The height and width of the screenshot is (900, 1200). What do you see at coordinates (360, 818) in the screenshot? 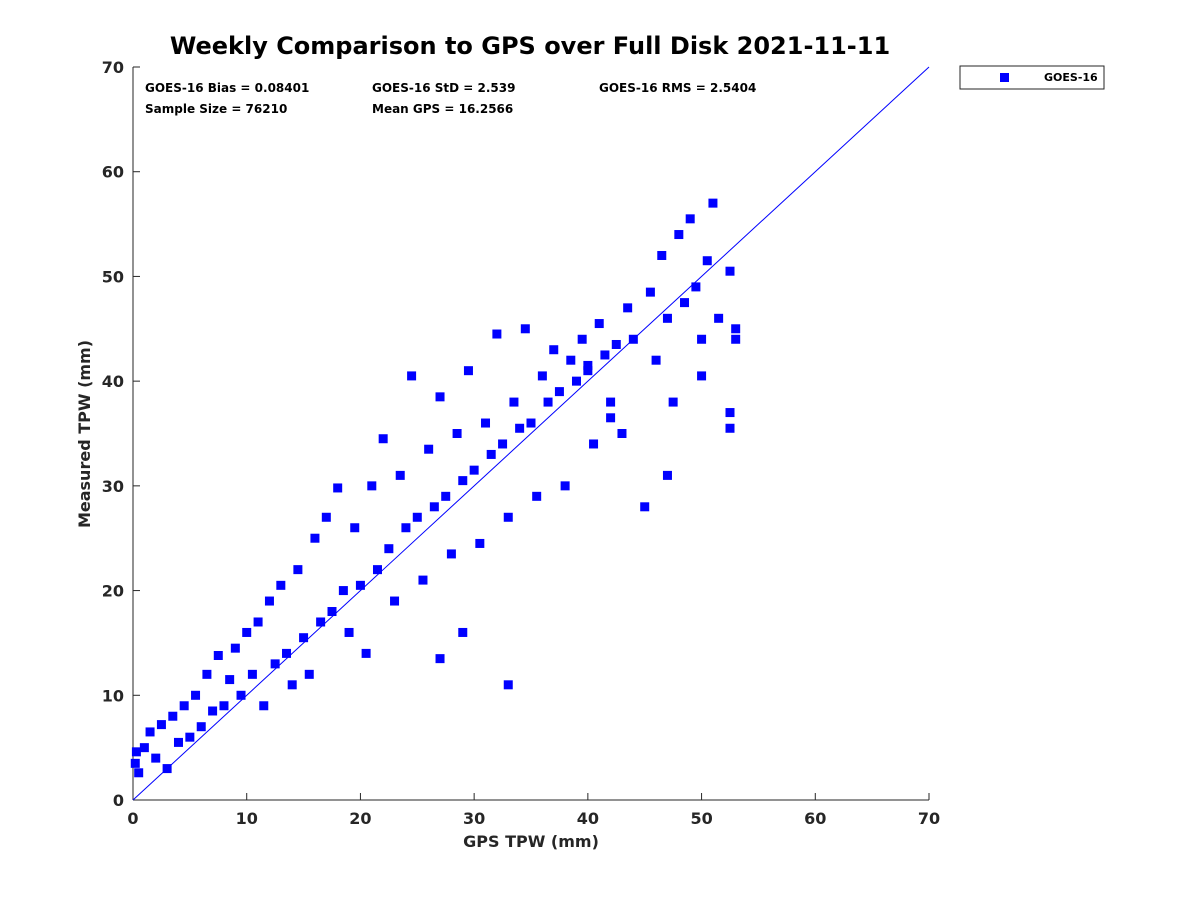
I see `x-tick-label: 20` at bounding box center [360, 818].